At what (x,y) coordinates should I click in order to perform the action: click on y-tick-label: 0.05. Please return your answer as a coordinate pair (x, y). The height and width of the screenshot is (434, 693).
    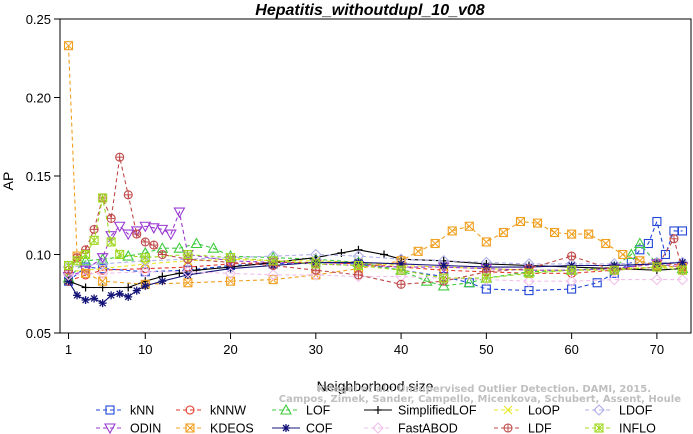
    Looking at the image, I should click on (38, 333).